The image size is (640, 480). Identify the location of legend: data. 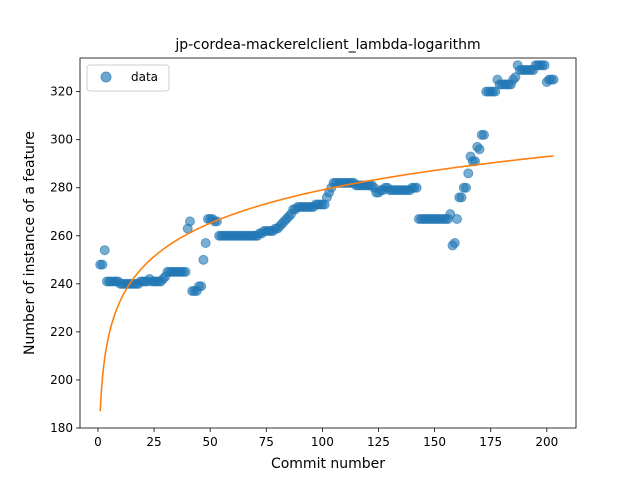
(128, 78).